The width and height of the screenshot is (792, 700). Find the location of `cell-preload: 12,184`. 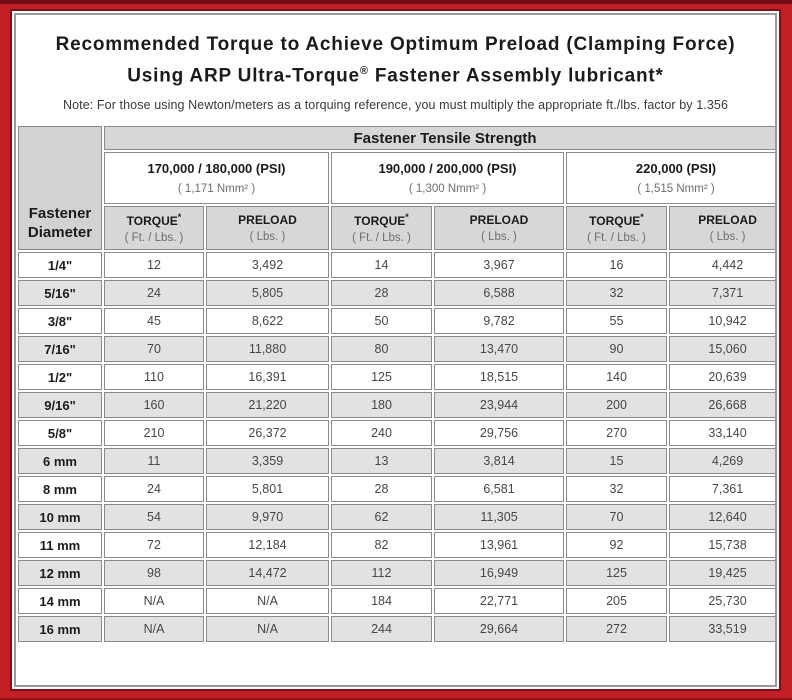

cell-preload: 12,184 is located at coordinates (267, 545).